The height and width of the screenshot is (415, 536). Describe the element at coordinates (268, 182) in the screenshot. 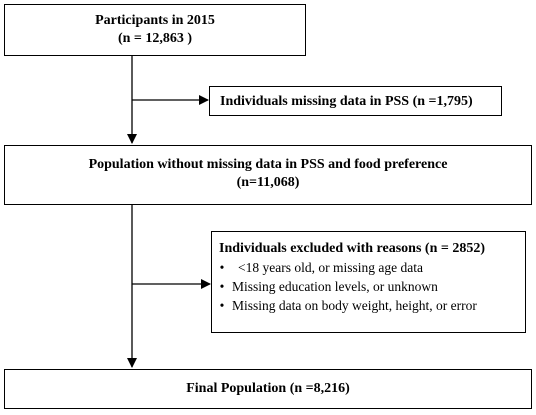

I see `population-count: (n=11,068)` at that location.